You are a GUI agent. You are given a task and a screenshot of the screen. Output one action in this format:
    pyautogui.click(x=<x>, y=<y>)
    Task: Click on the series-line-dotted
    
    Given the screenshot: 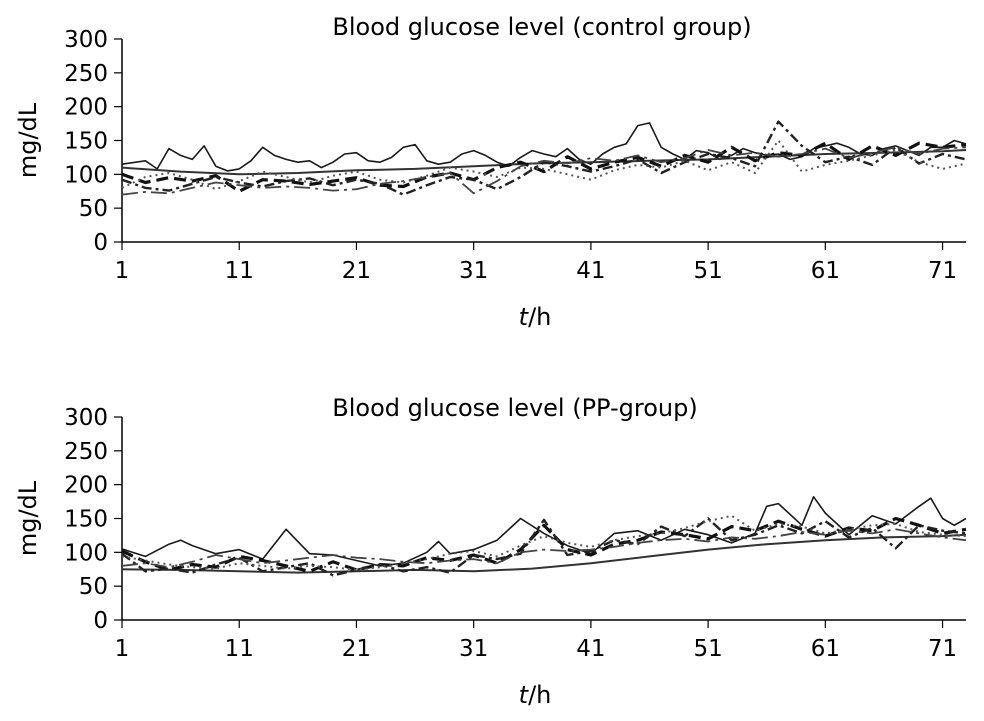 What is the action you would take?
    pyautogui.click(x=544, y=165)
    